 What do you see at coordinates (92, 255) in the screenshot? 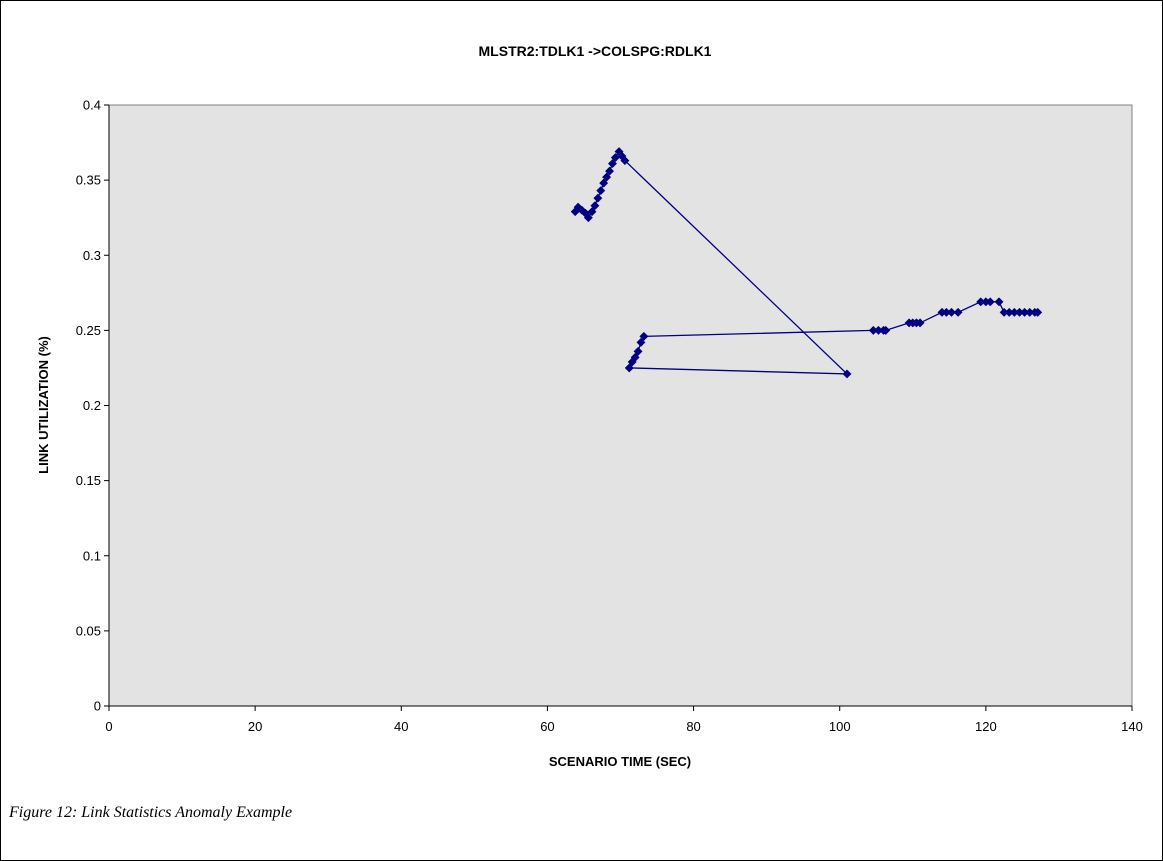
I see `y-tick-label: 0.3` at bounding box center [92, 255].